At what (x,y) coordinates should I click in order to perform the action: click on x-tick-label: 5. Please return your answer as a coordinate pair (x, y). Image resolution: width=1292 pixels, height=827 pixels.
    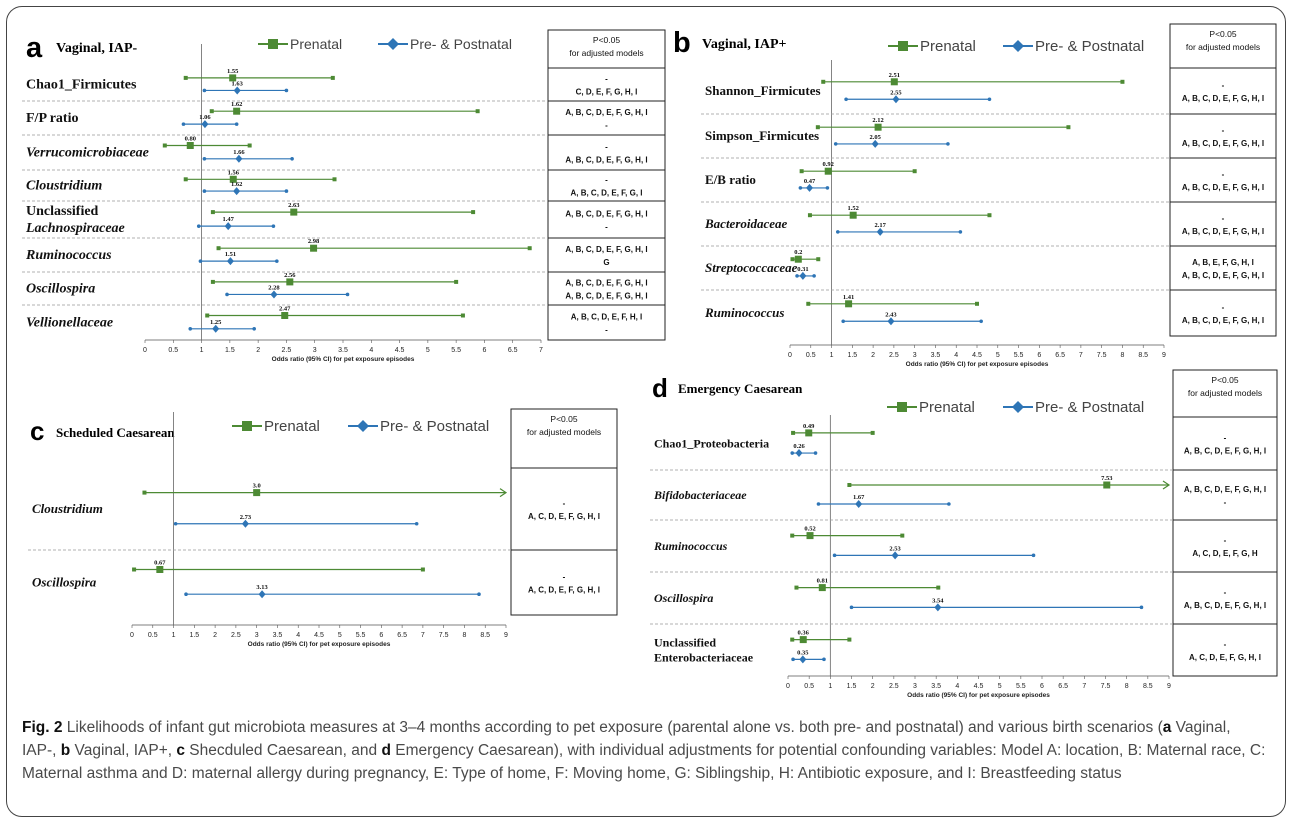
    Looking at the image, I should click on (1000, 686).